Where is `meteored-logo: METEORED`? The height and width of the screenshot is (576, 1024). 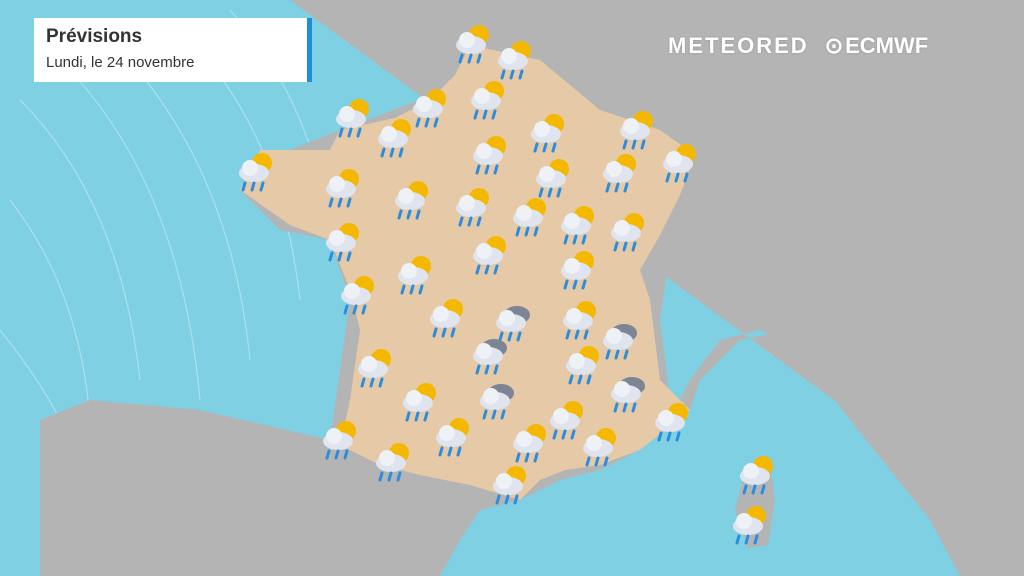
meteored-logo: METEORED is located at coordinates (738, 45).